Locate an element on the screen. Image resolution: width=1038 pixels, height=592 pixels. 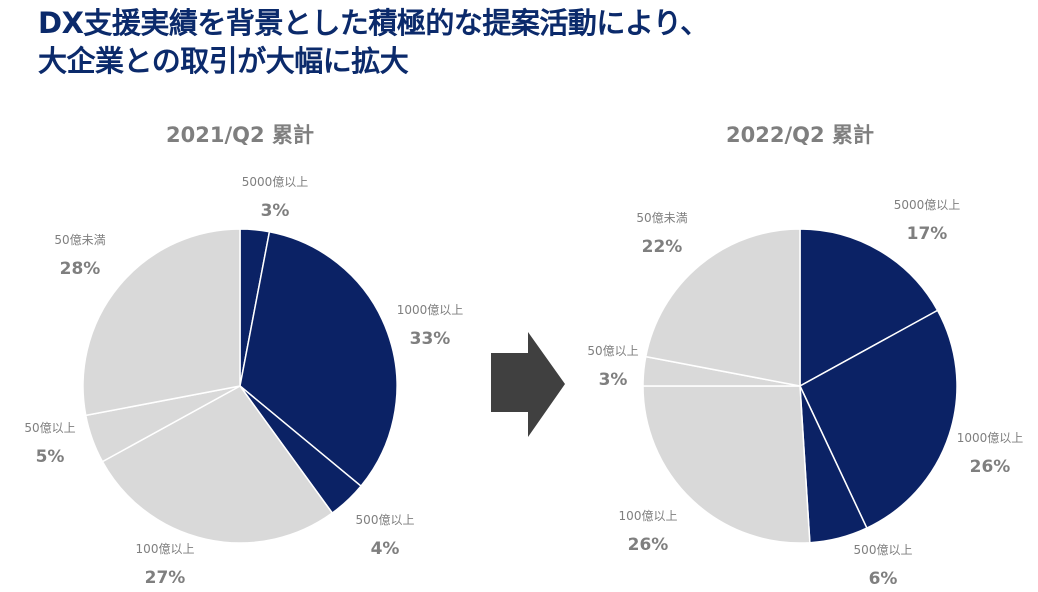
slice-percent-label: 6% is located at coordinates (883, 579).